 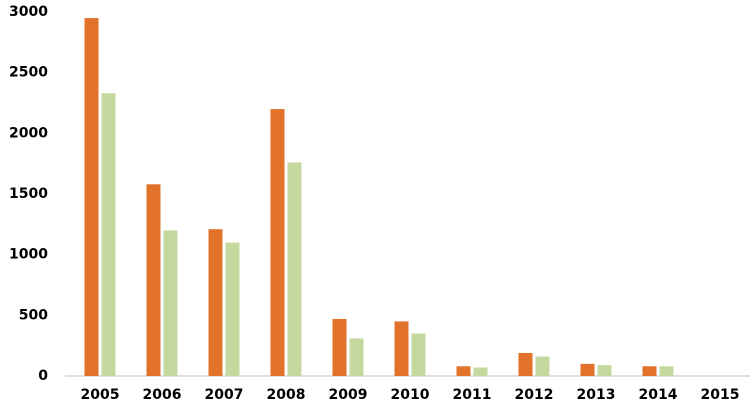 What do you see at coordinates (286, 395) in the screenshot?
I see `x-tick-label: 2008` at bounding box center [286, 395].